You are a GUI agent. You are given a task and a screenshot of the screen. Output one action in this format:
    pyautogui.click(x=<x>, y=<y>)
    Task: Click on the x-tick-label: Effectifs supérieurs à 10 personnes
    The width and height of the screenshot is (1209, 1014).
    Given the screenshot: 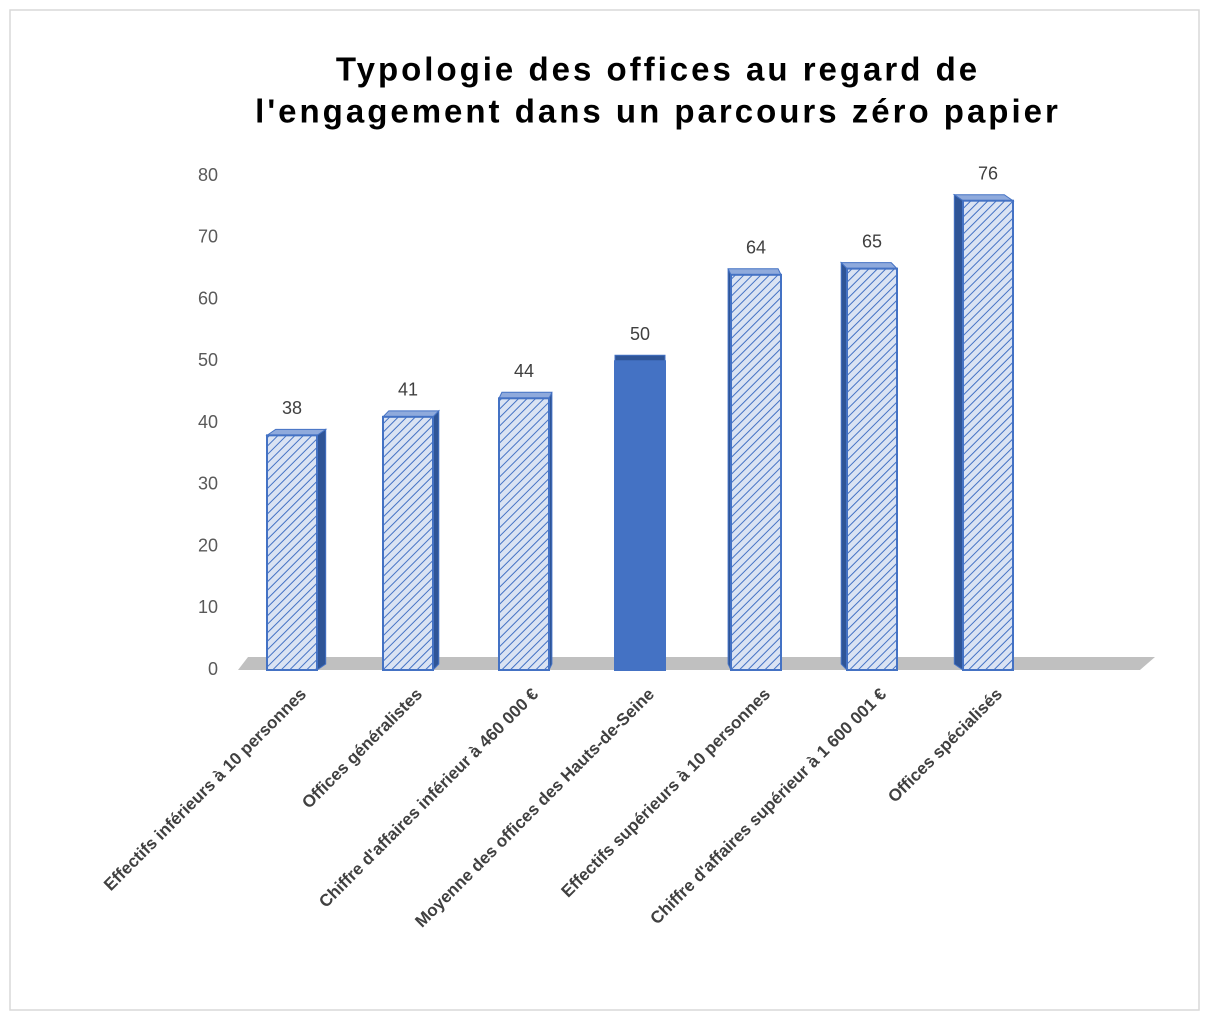 What is the action you would take?
    pyautogui.click(x=665, y=793)
    